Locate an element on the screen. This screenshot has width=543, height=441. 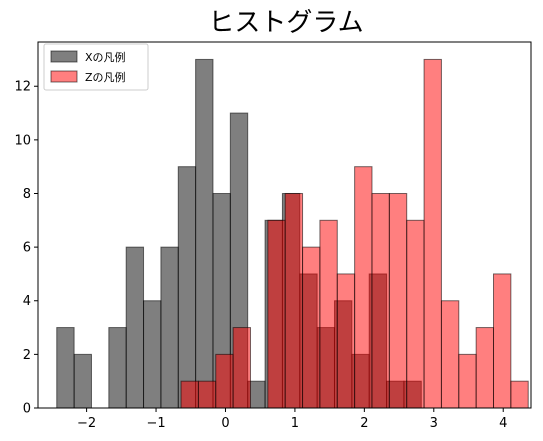
legend-swatch-x is located at coordinates (64, 56).